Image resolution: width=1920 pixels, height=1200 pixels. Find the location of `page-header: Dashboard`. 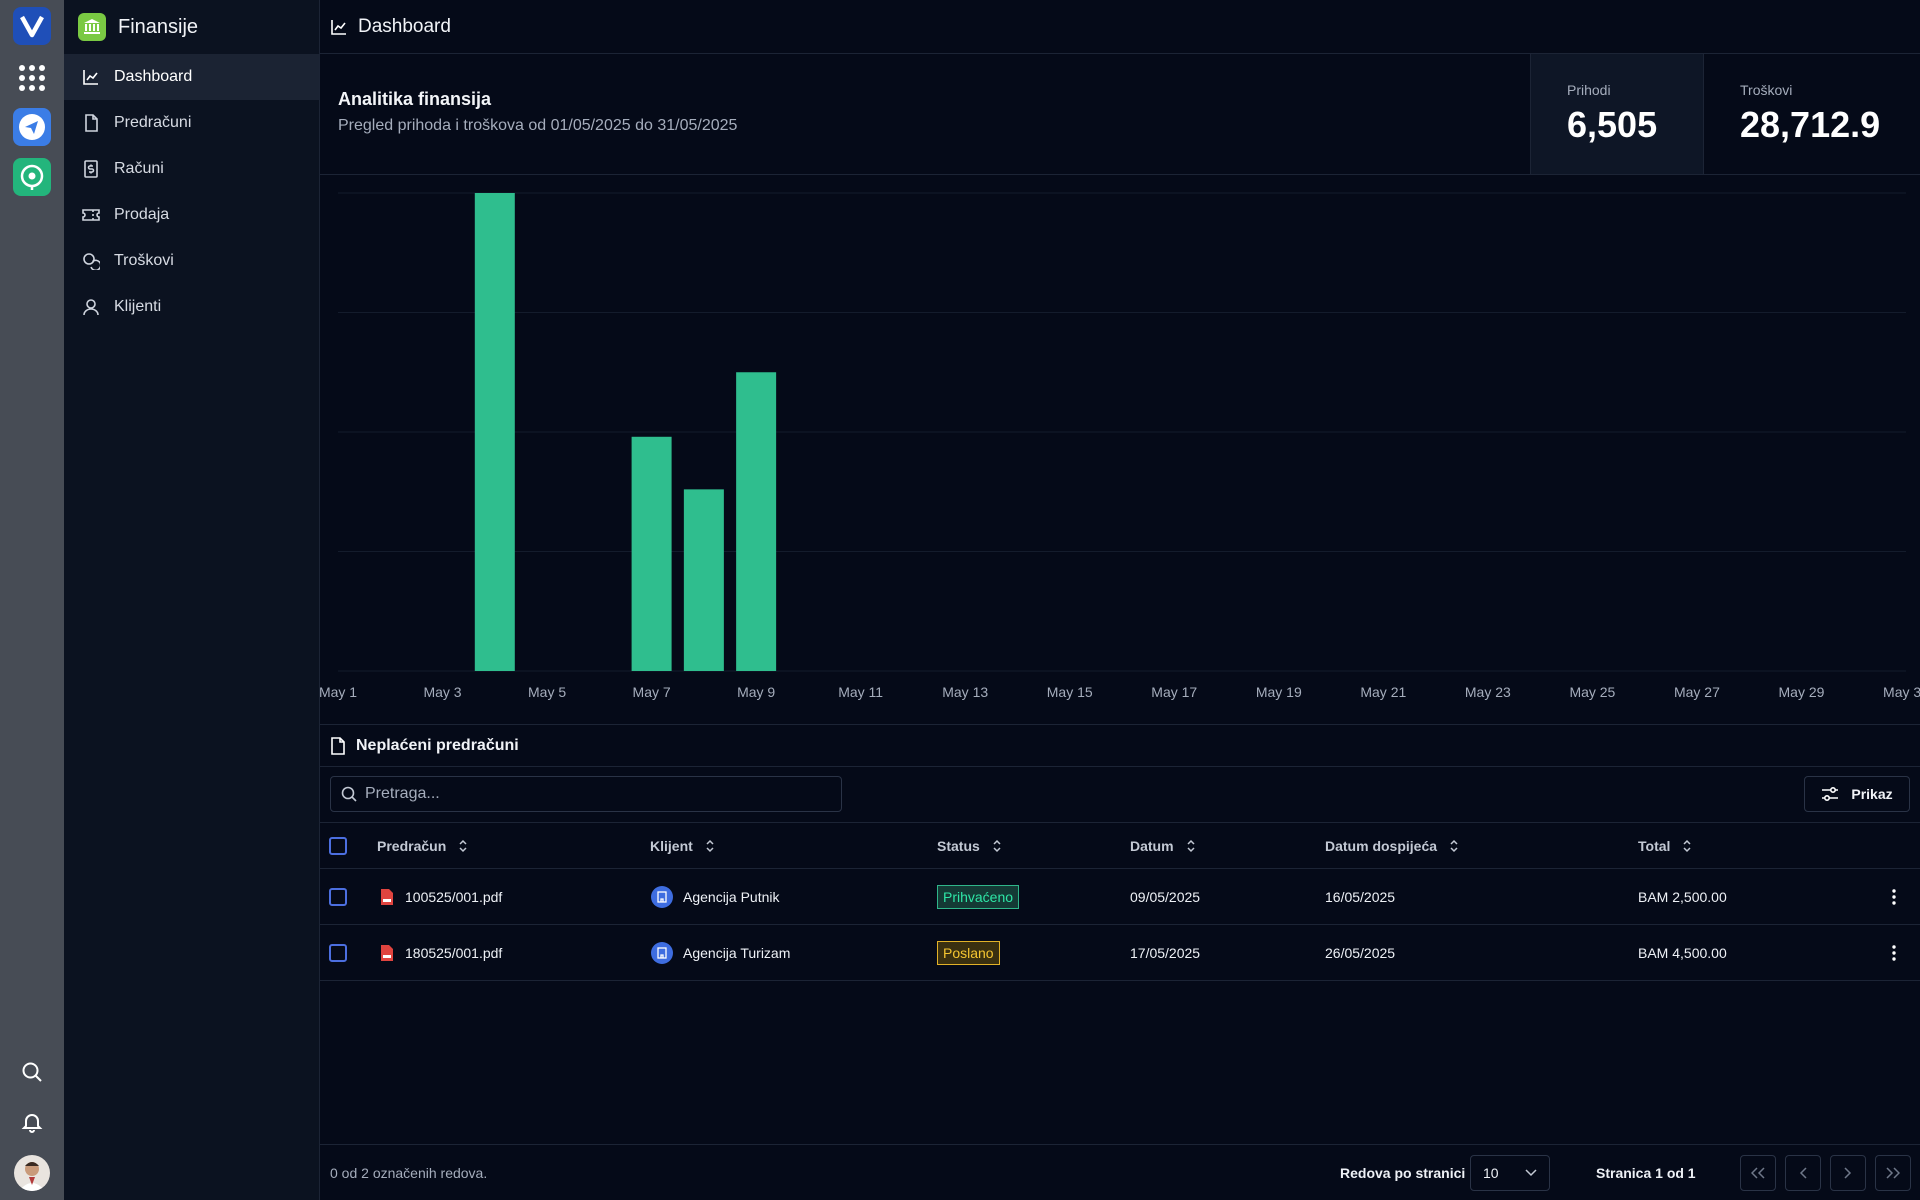

page-header: Dashboard is located at coordinates (1120, 27).